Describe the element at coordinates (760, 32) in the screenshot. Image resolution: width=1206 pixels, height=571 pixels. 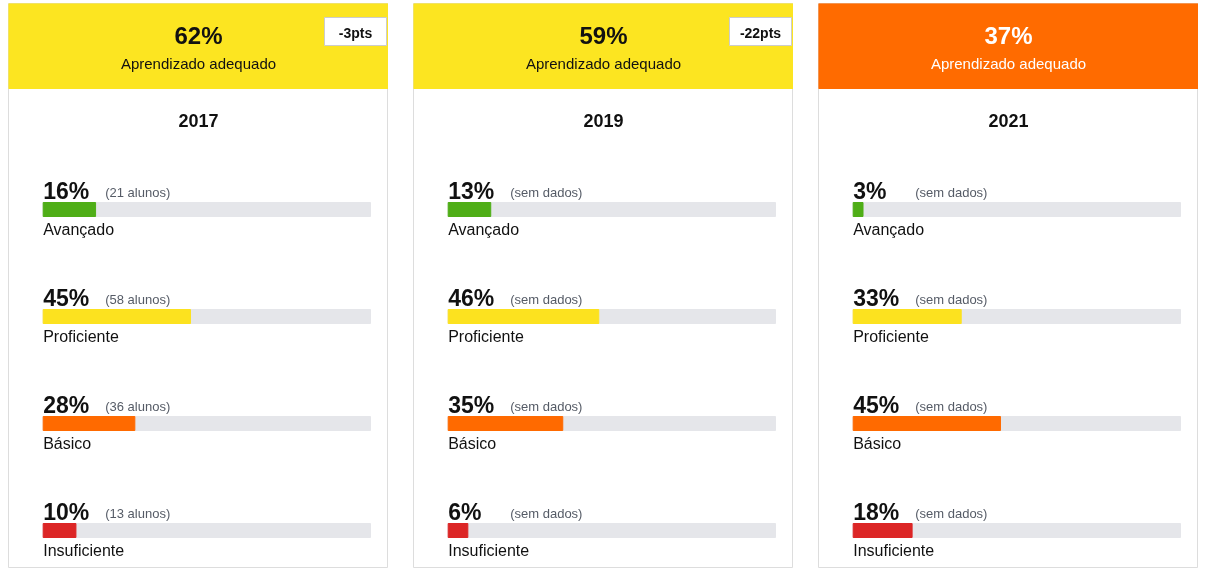
I see `text: -22pts` at that location.